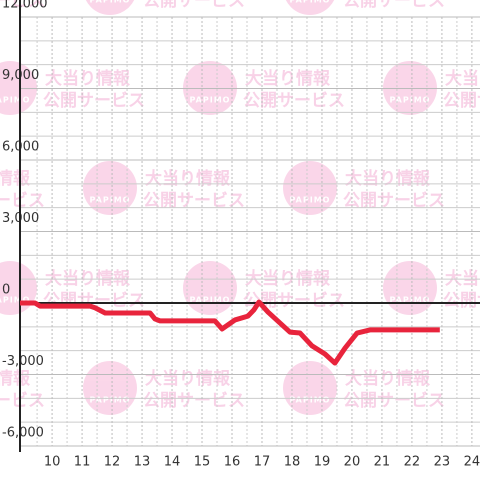 The height and width of the screenshot is (480, 480). I want to click on x-tick-label: 19, so click(322, 462).